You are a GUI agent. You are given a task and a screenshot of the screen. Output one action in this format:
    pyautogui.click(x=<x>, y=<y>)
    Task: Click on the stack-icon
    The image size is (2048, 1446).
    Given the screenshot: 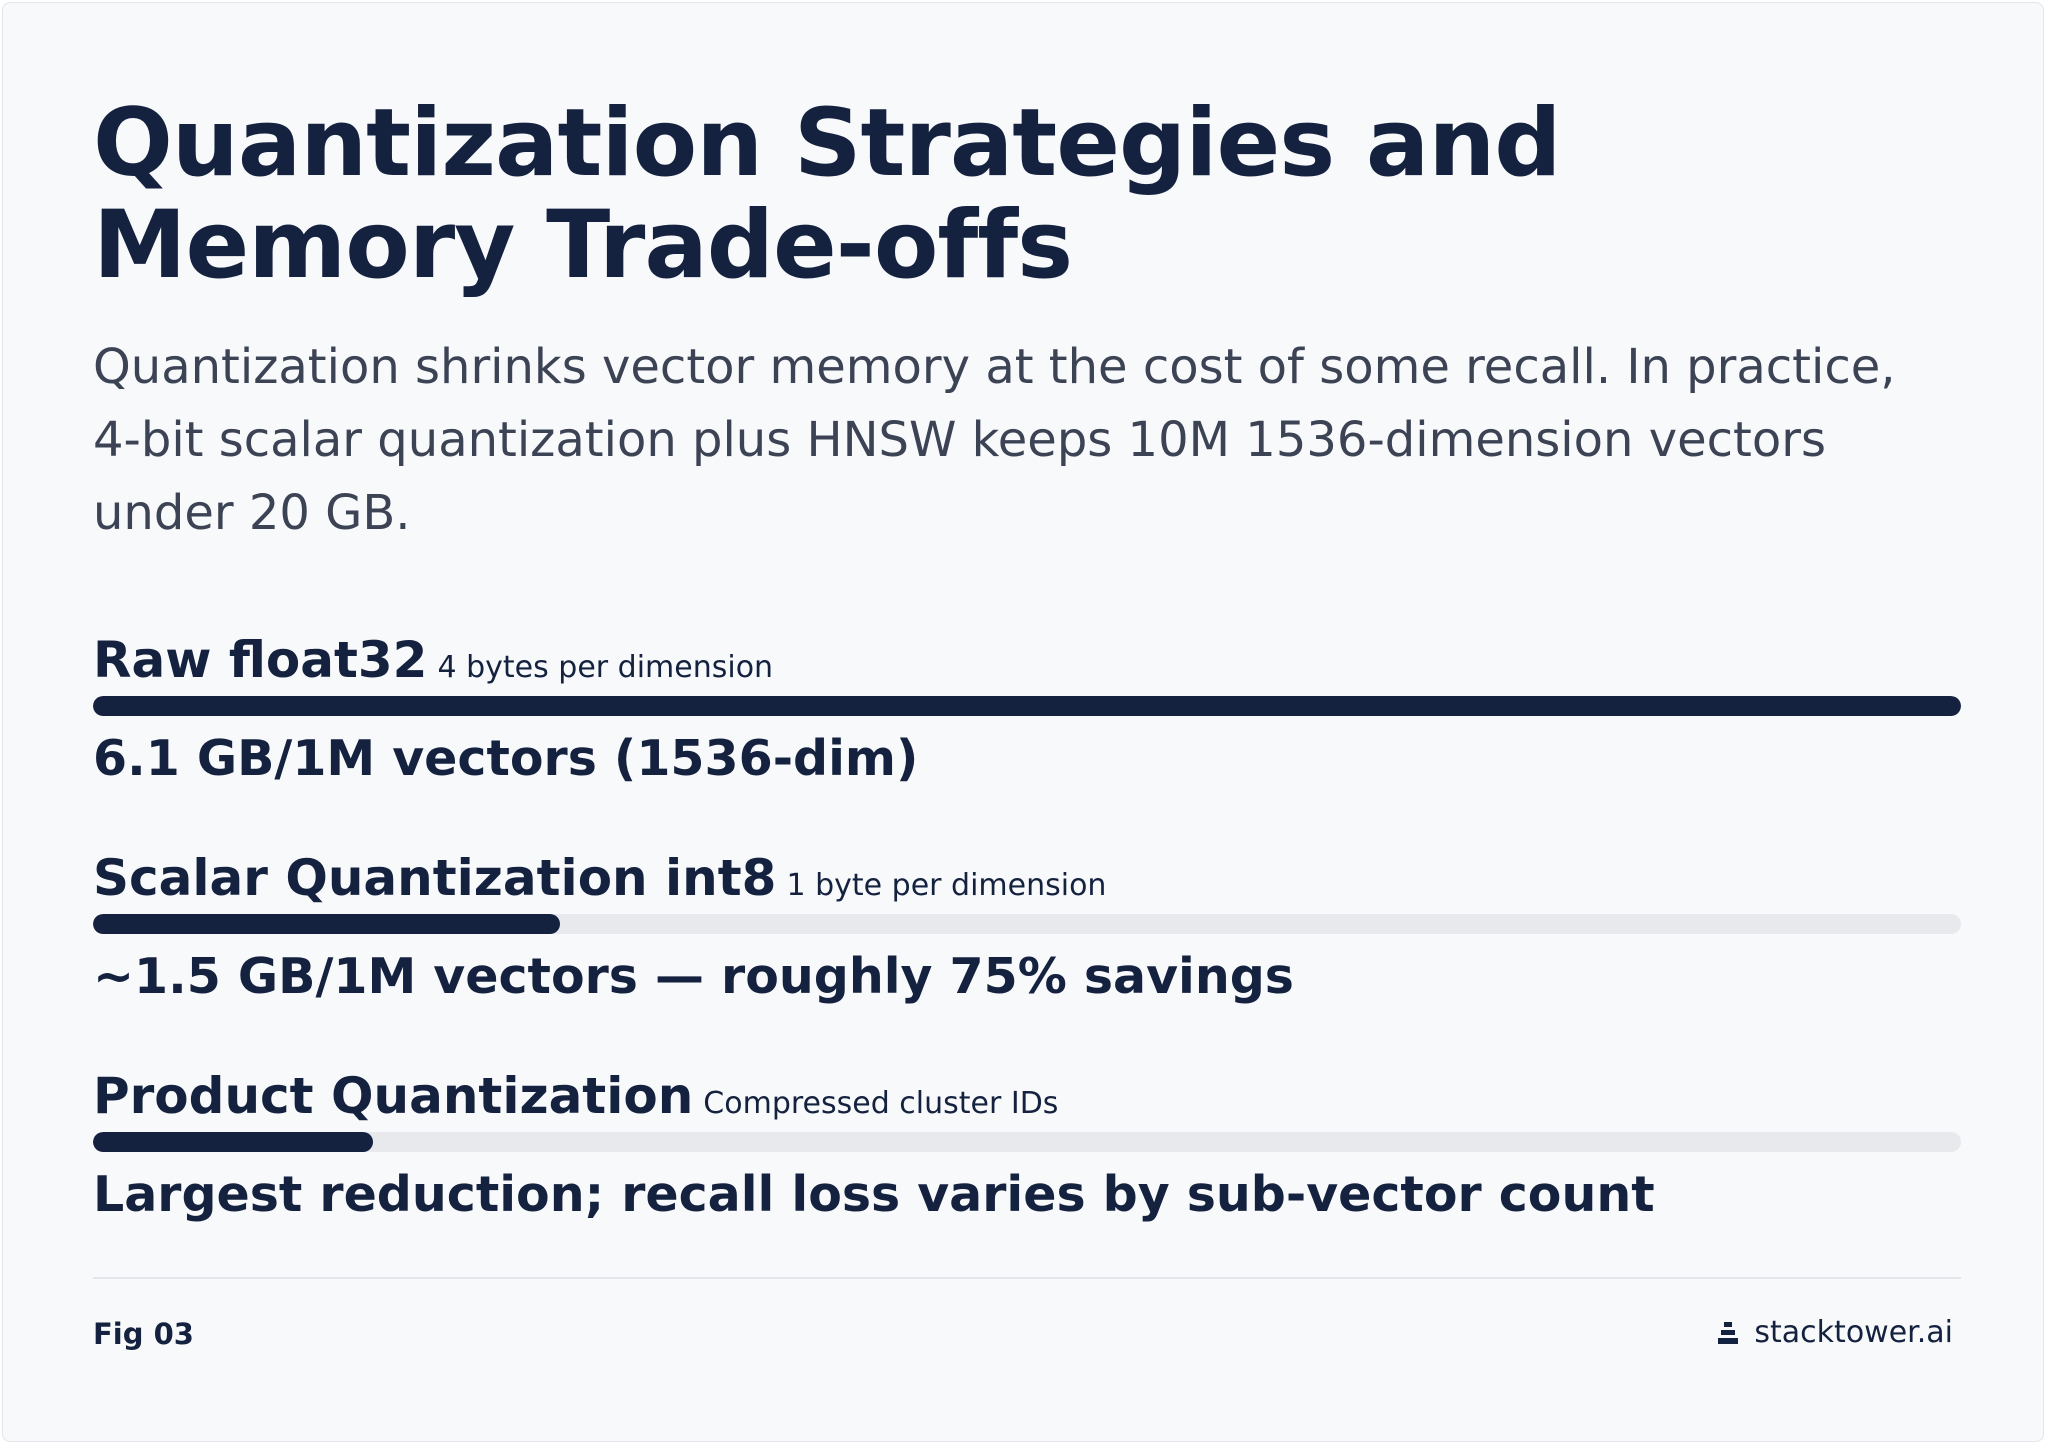 What is the action you would take?
    pyautogui.click(x=1728, y=1332)
    